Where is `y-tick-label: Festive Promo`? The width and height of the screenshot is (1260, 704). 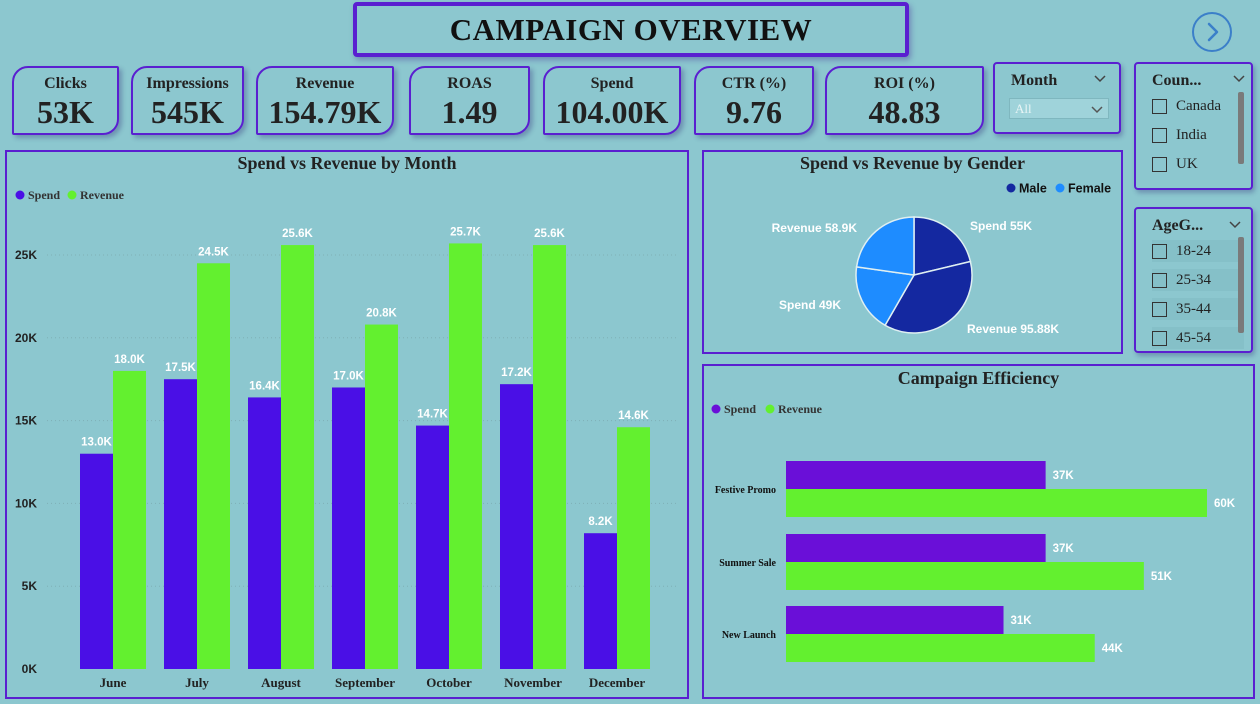 y-tick-label: Festive Promo is located at coordinates (745, 490).